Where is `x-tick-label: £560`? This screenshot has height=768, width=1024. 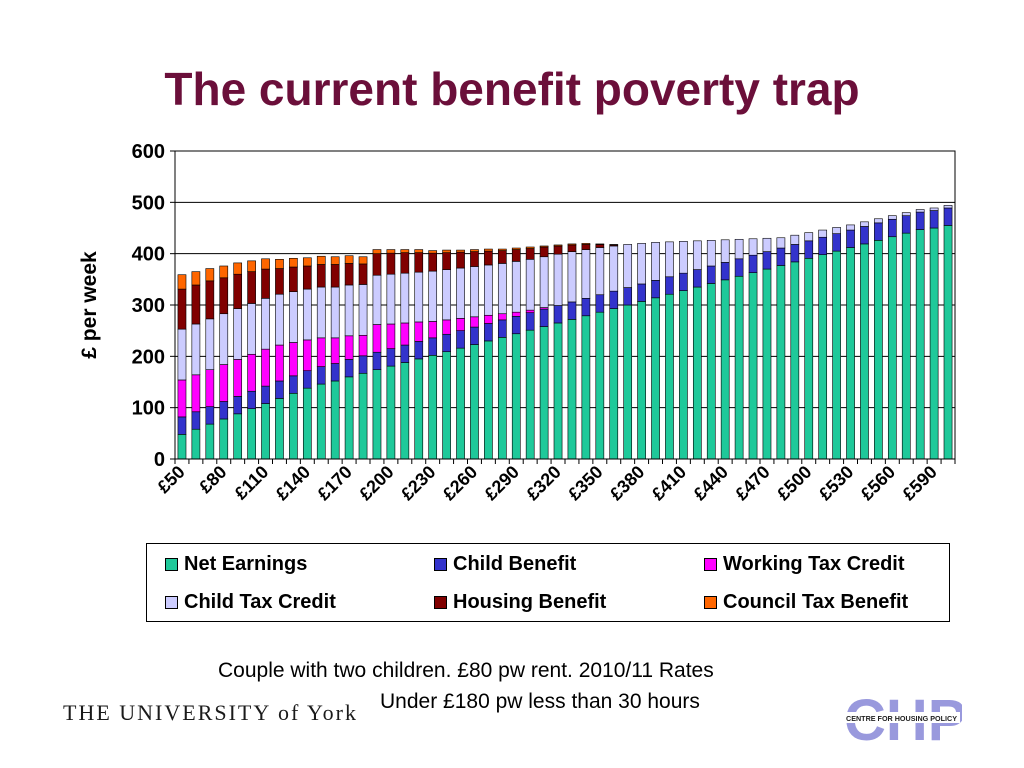
x-tick-label: £560 is located at coordinates (878, 483).